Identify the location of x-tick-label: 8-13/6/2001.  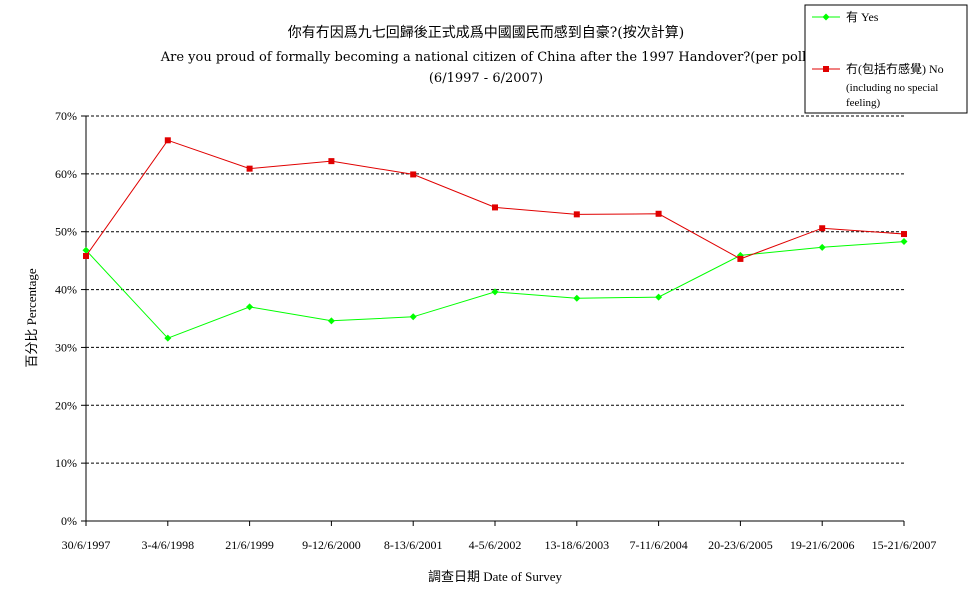
(413, 545).